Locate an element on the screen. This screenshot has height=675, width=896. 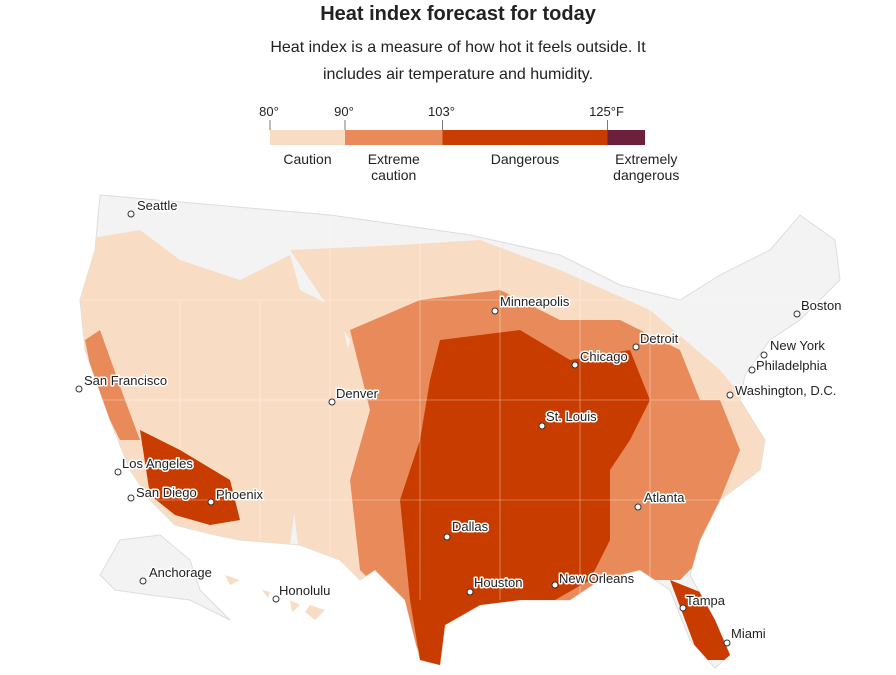
city-label: Honolulu is located at coordinates (304, 590).